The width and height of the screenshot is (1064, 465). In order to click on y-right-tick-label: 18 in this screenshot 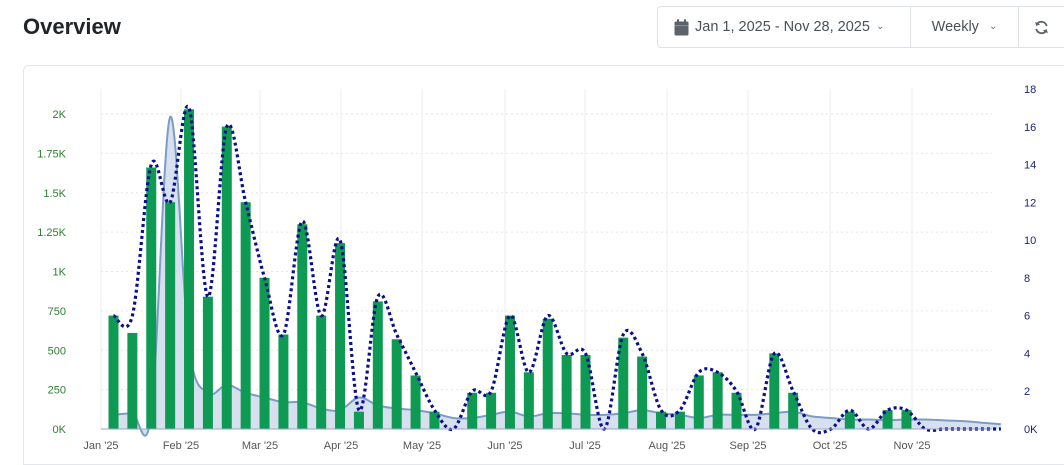, I will do `click(1030, 90)`.